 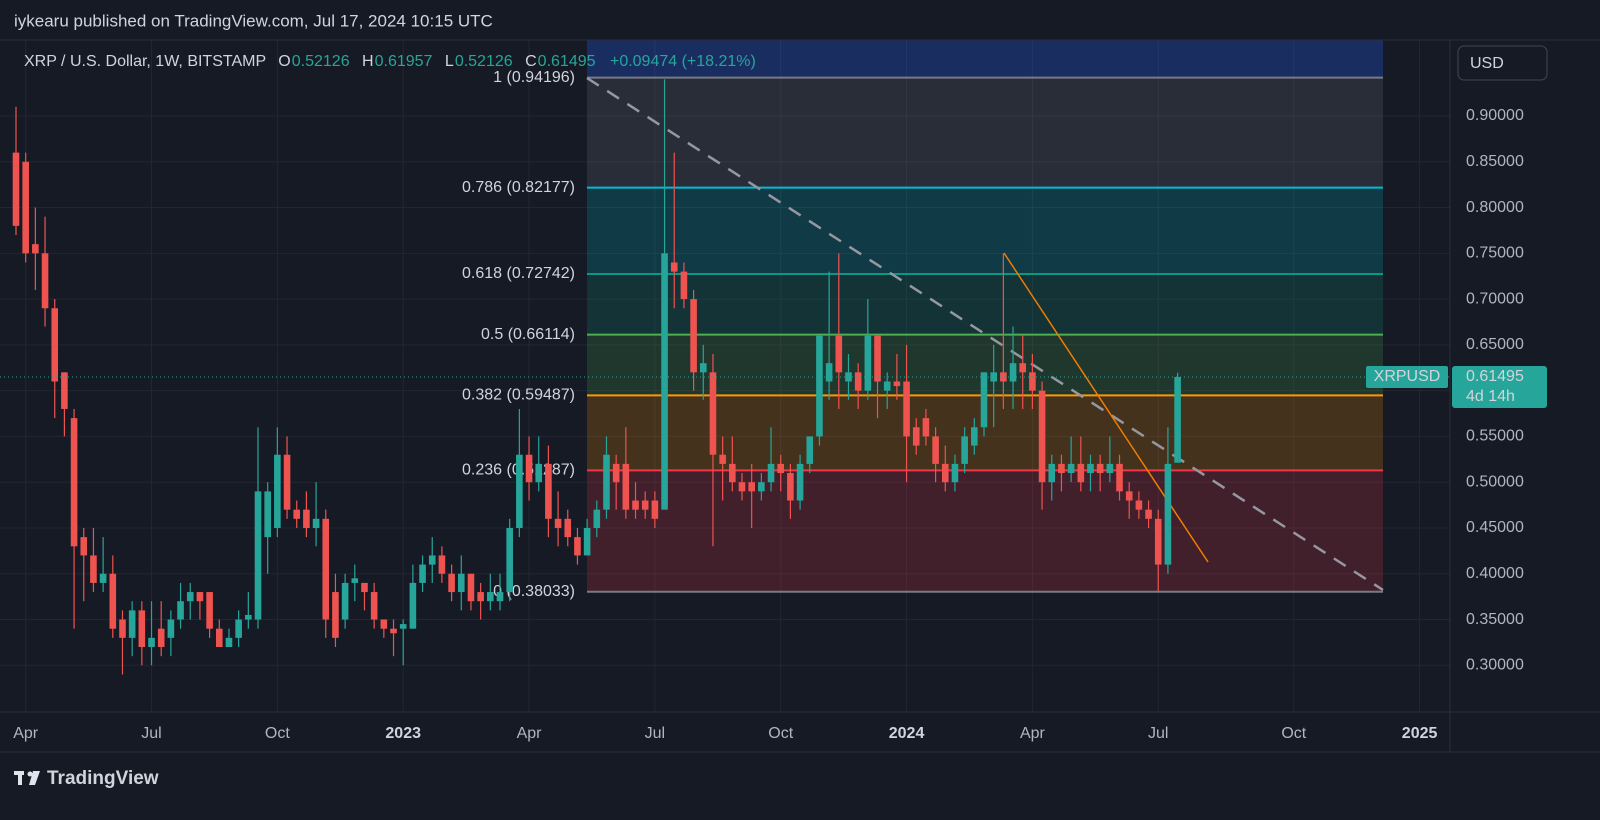 I want to click on x-tick-label: 2023, so click(x=403, y=733).